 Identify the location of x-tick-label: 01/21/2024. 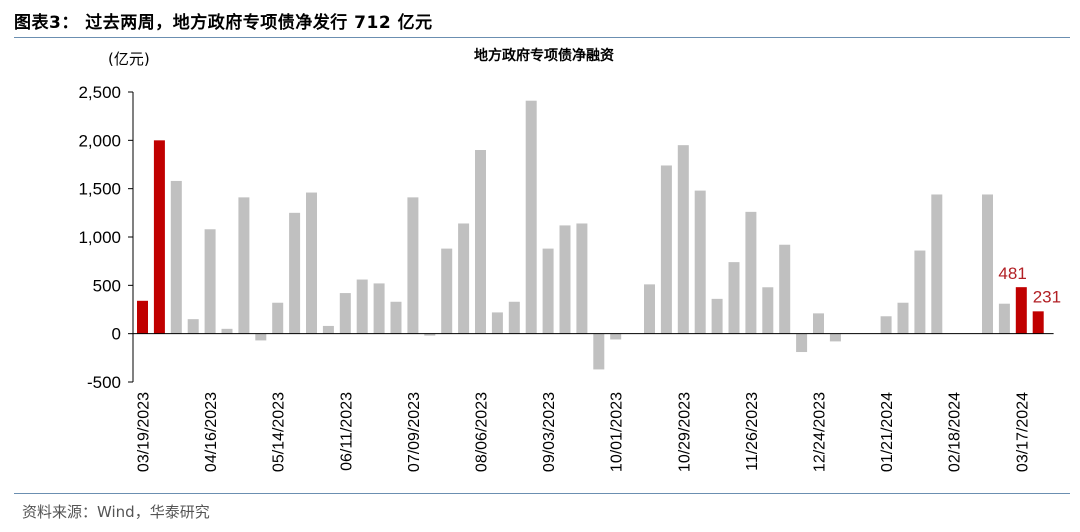
(887, 432).